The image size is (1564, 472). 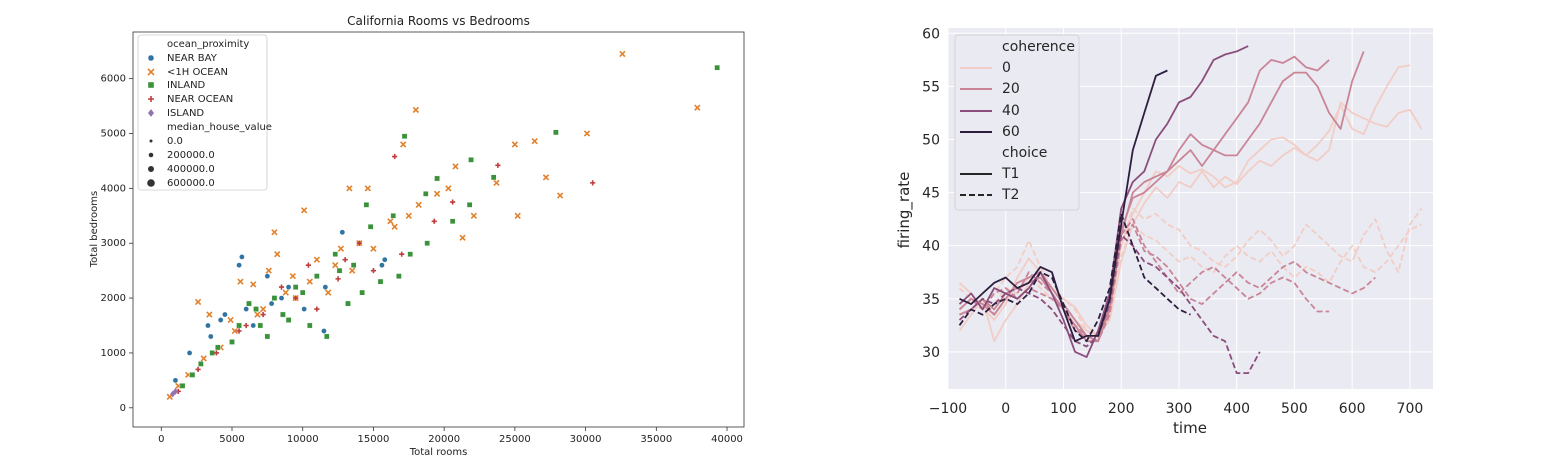 I want to click on right-x-tick-label: 600, so click(x=1352, y=409).